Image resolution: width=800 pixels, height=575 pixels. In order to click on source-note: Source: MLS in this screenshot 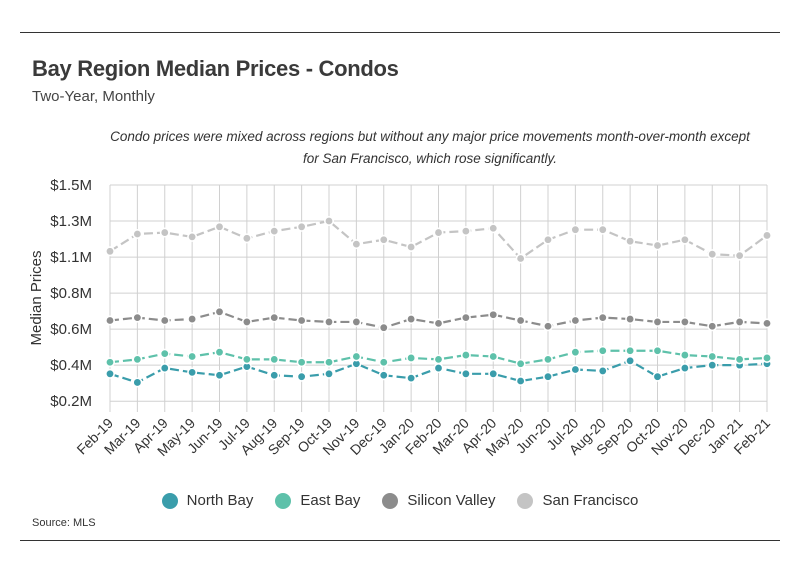, I will do `click(64, 523)`.